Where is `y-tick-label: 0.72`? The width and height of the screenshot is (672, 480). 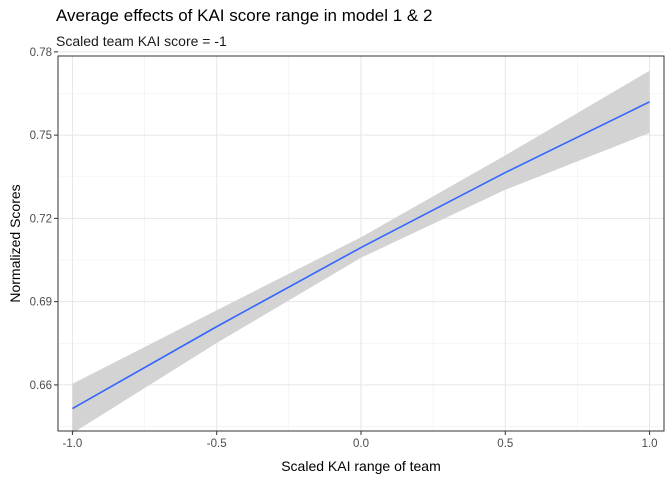 y-tick-label: 0.72 is located at coordinates (41, 219).